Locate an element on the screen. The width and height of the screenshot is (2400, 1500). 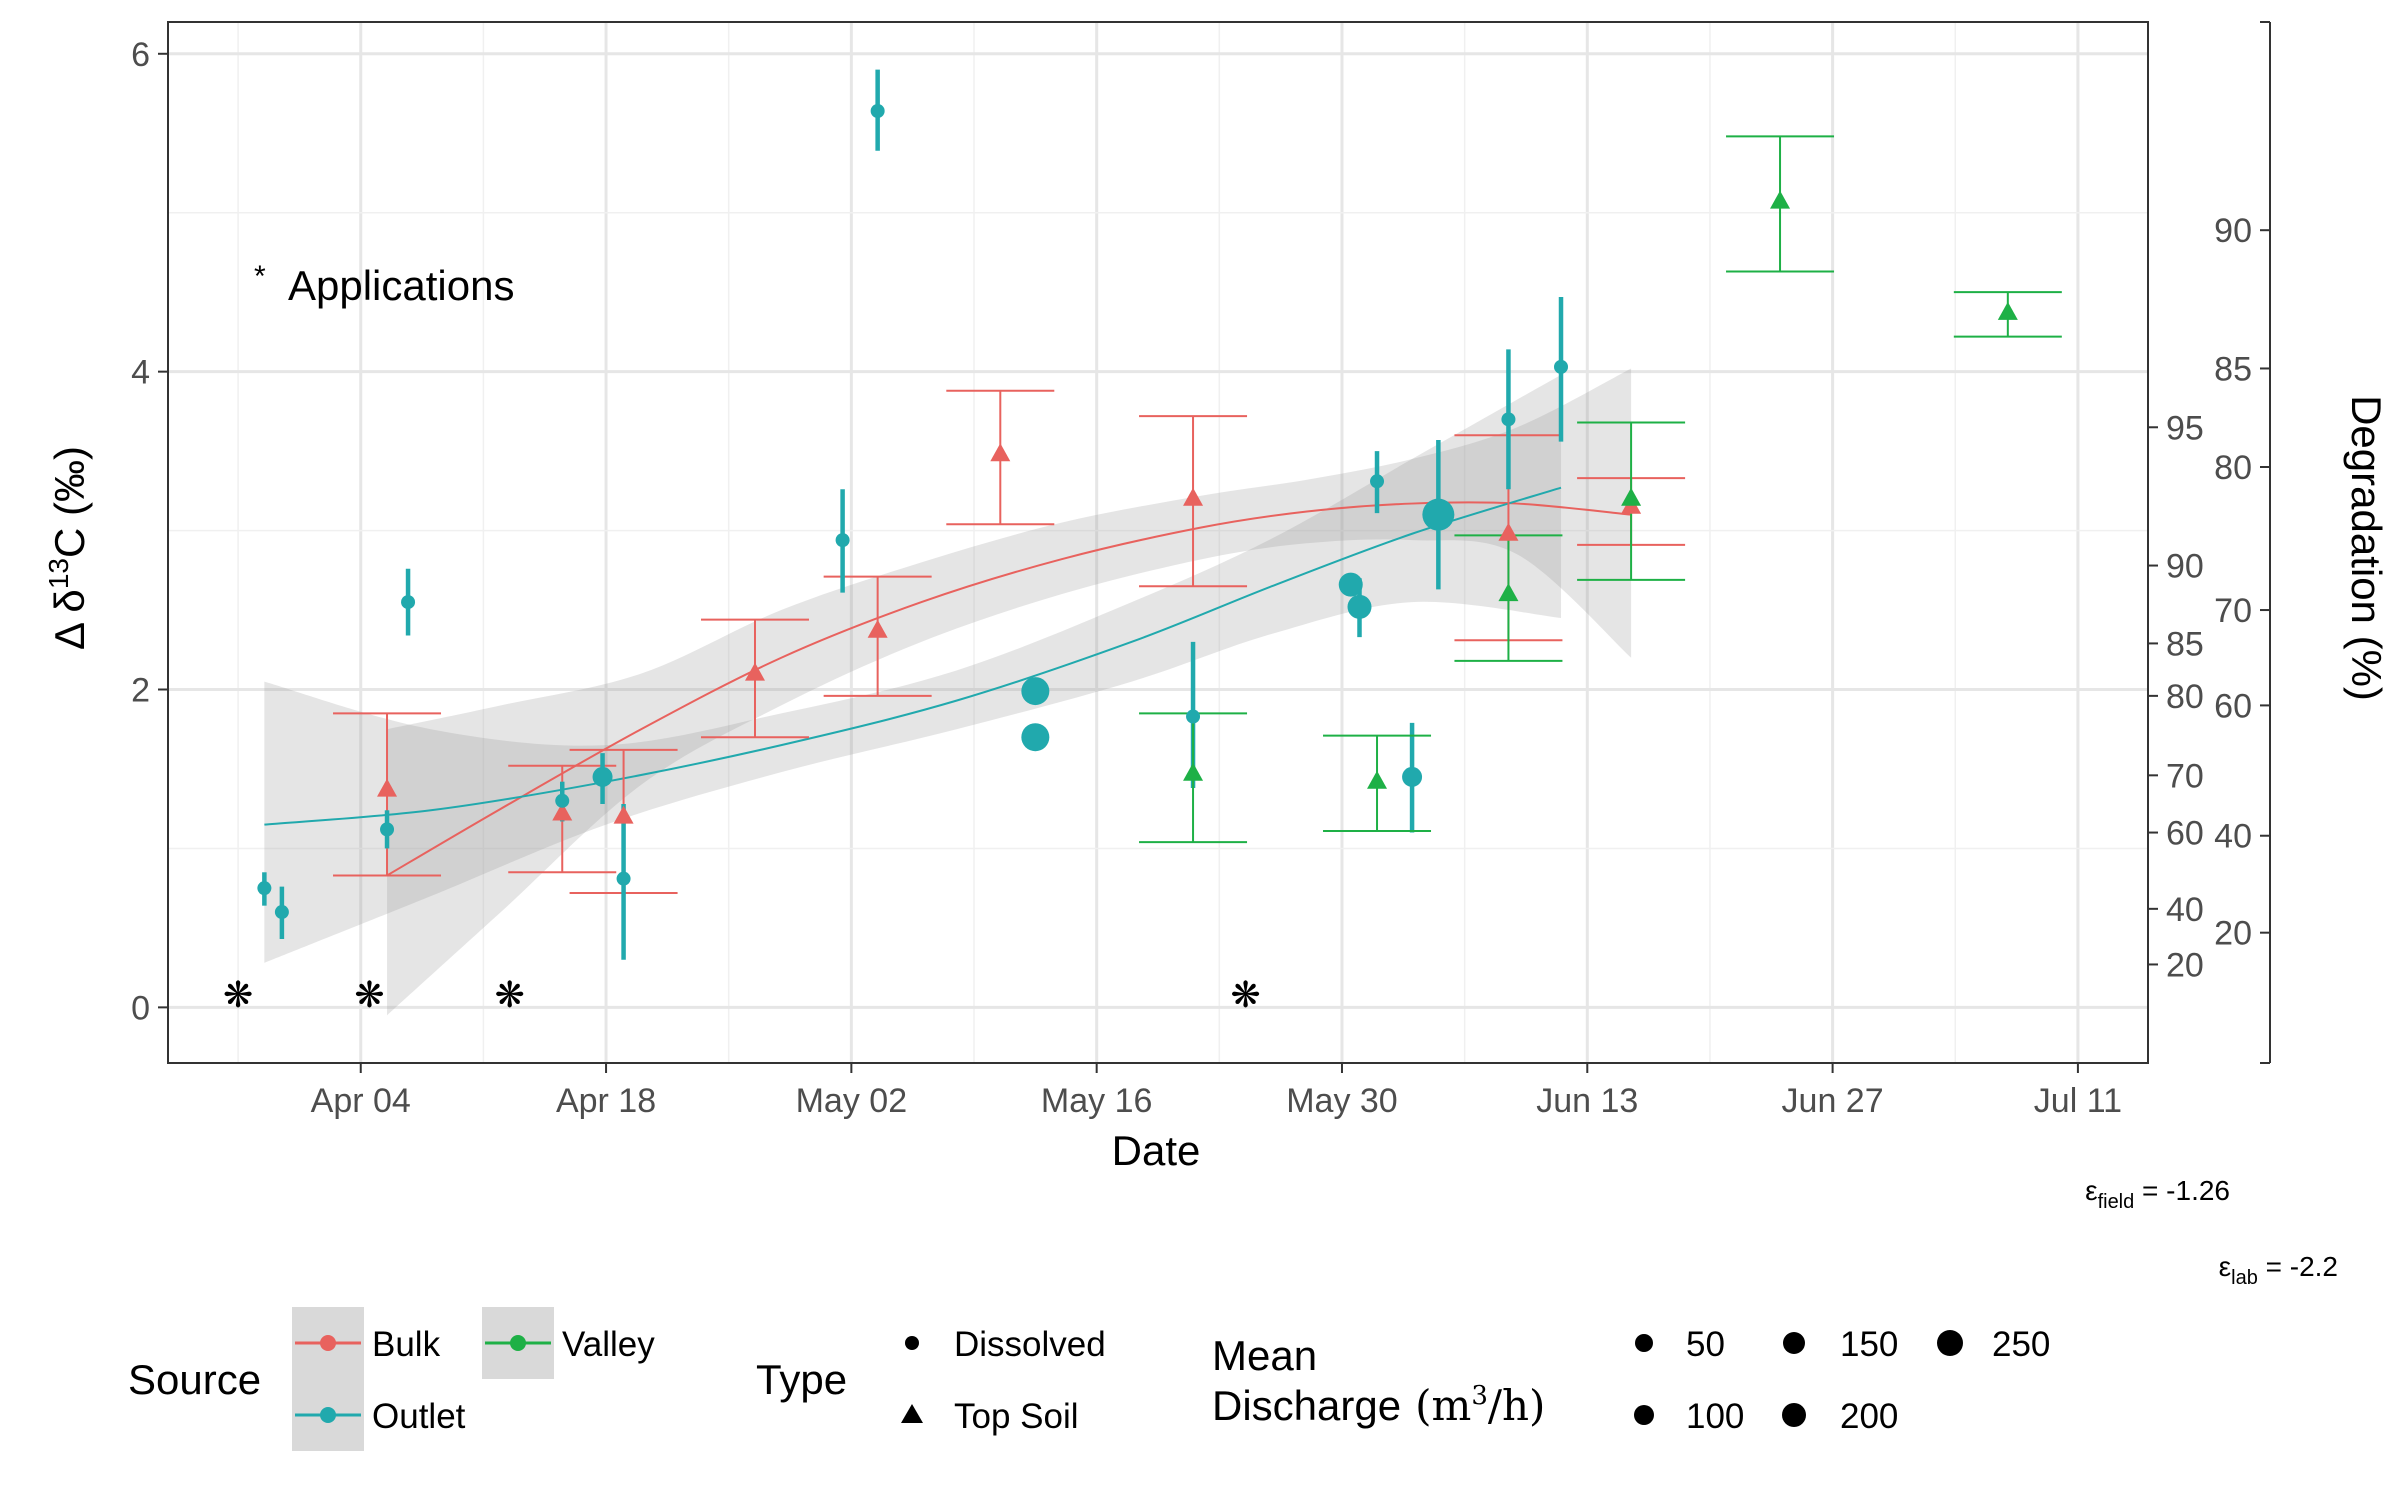
y-axis-title: Δ δ13C (‰) is located at coordinates (68, 548).